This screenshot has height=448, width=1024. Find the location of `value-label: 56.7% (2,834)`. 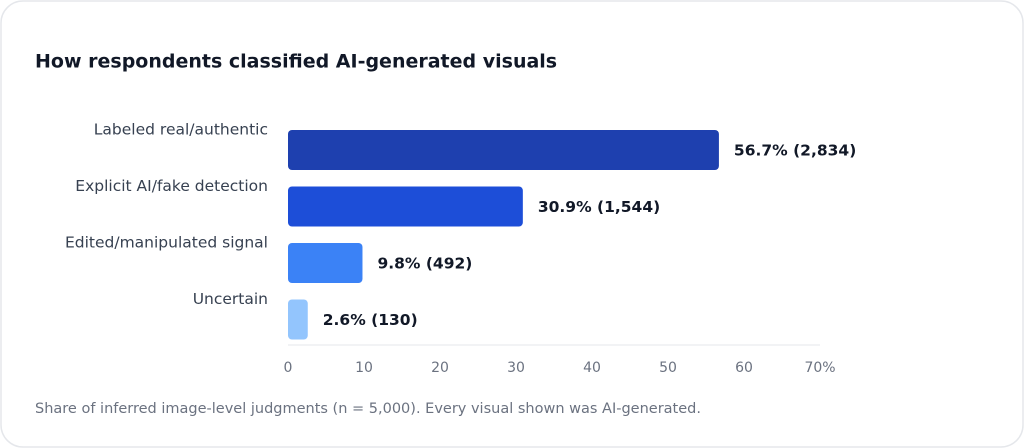

value-label: 56.7% (2,834) is located at coordinates (795, 151).